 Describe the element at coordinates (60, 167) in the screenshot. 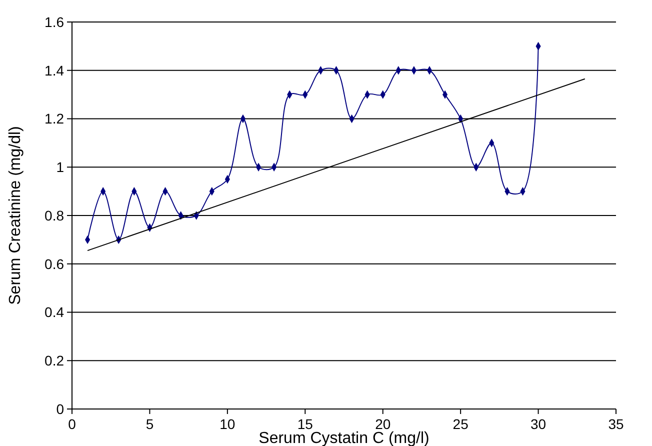

I see `y-tick-label: 1` at that location.